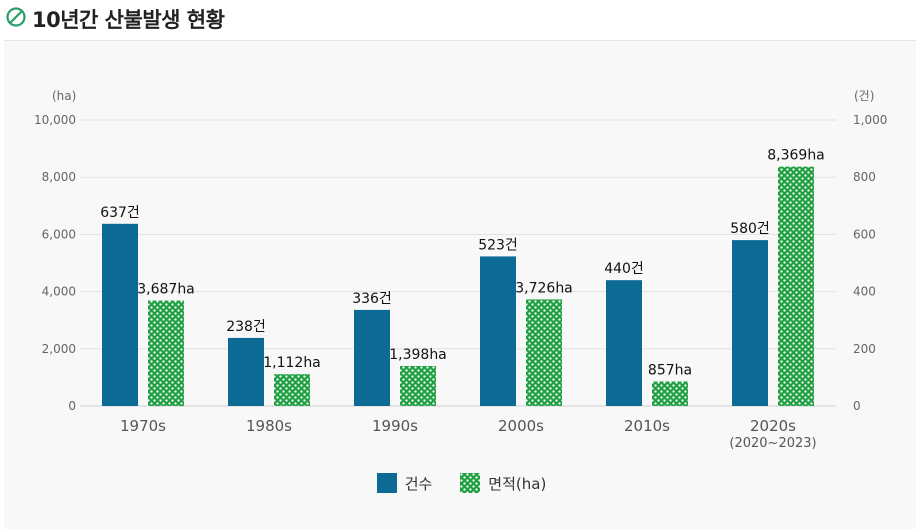 Image resolution: width=923 pixels, height=532 pixels. What do you see at coordinates (59, 349) in the screenshot?
I see `y-left-tick-label: 2,000` at bounding box center [59, 349].